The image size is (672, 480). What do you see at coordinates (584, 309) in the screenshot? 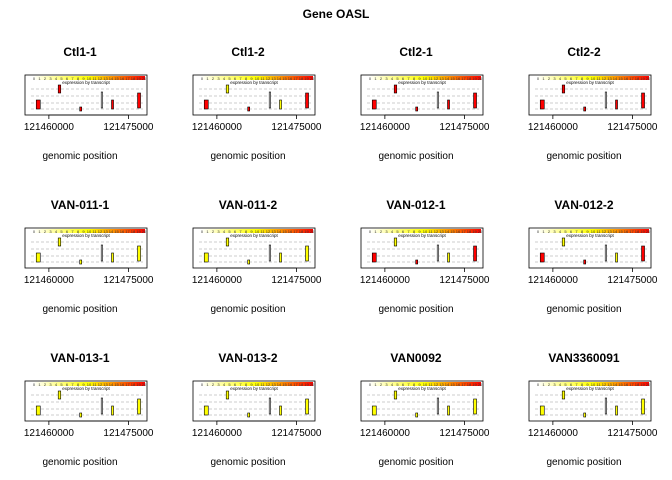
I see `x-axis-label: genomic position` at bounding box center [584, 309].